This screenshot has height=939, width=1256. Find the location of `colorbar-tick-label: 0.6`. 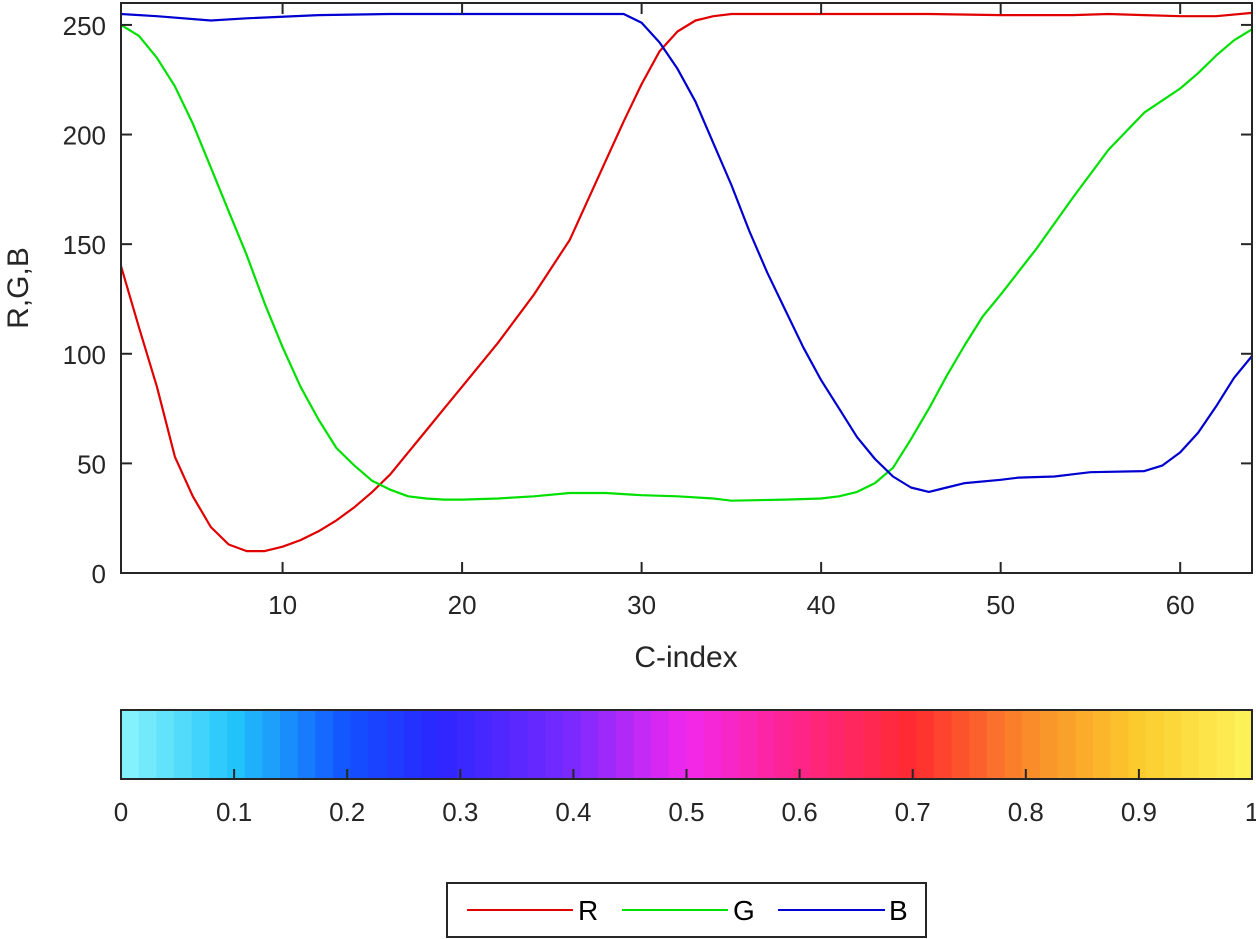

colorbar-tick-label: 0.6 is located at coordinates (800, 812).